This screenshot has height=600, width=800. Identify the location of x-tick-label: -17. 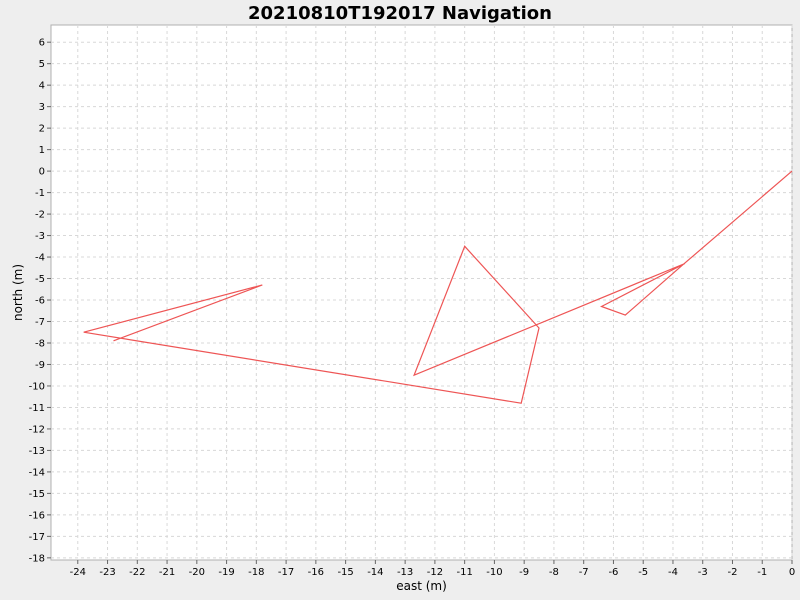
(286, 572).